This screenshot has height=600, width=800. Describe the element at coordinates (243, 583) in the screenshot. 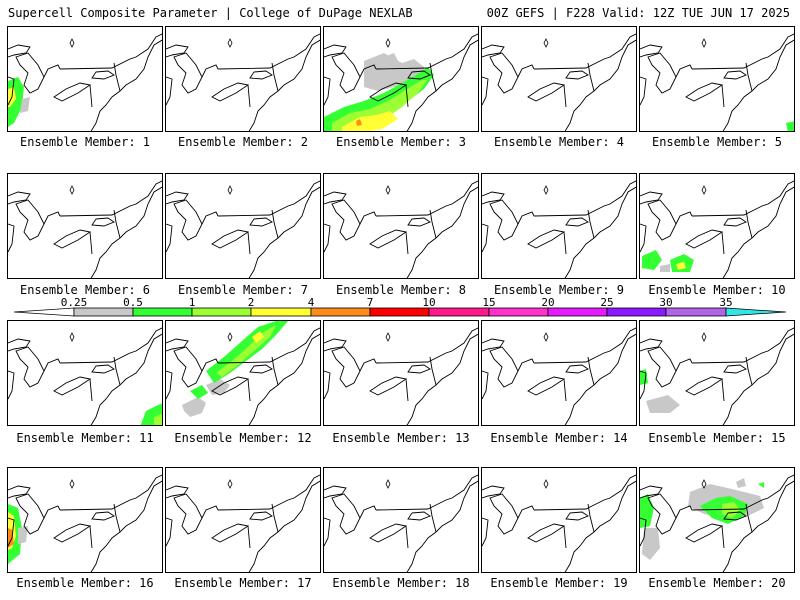

I see `ensemble-member-label: Ensemble Member: 17` at that location.